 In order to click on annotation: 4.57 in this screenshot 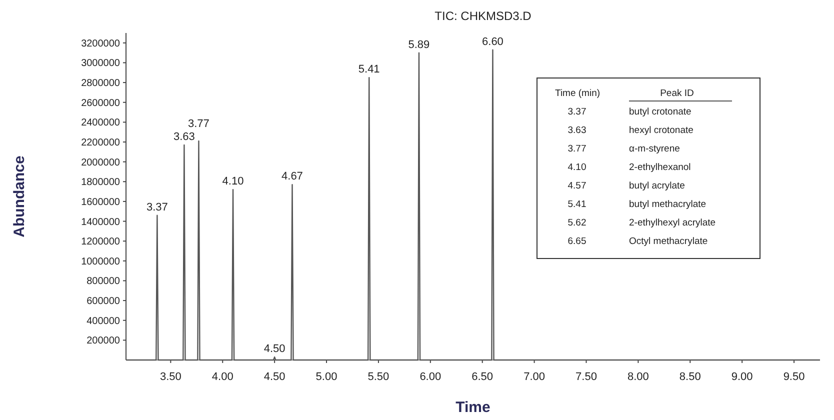, I will do `click(577, 186)`.